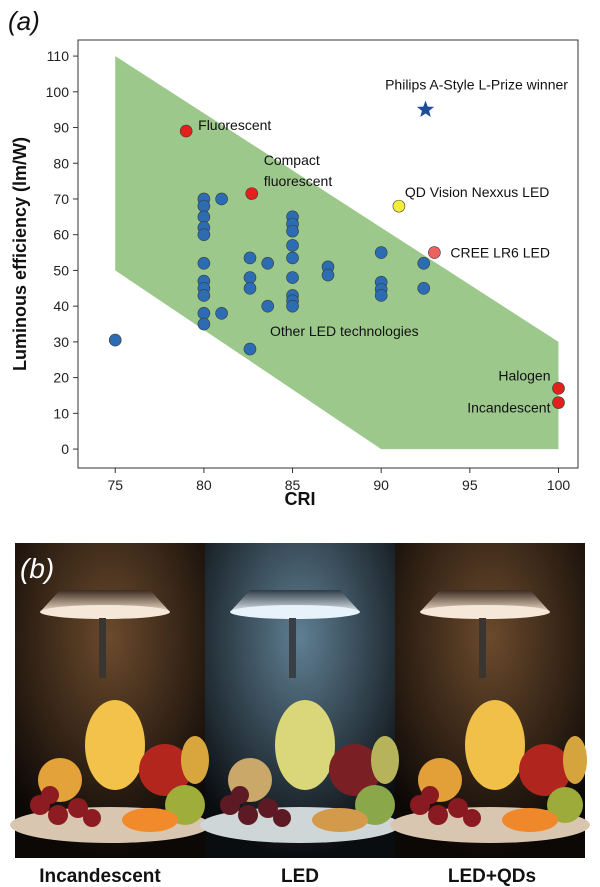 The width and height of the screenshot is (600, 887). Describe the element at coordinates (492, 876) in the screenshot. I see `photo-caption: LED+QDs` at that location.